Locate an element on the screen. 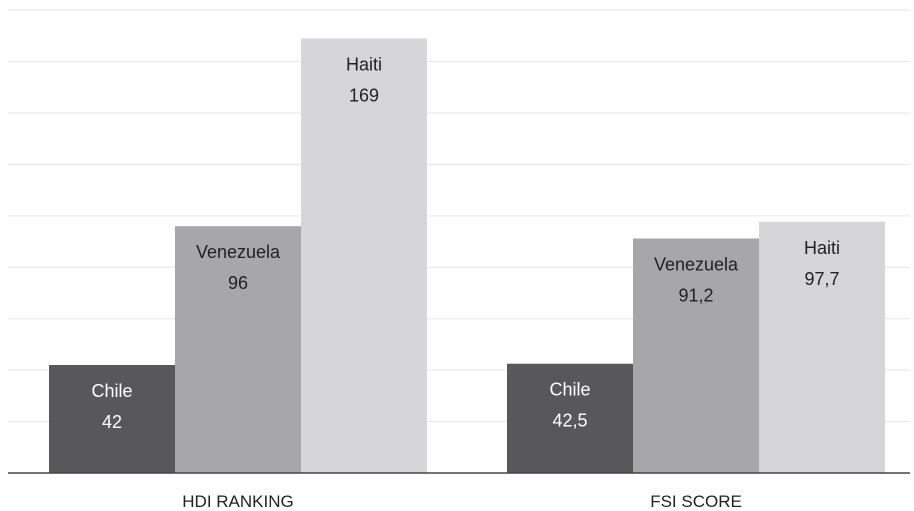 The image size is (914, 511). bar-venezuela-fsi is located at coordinates (696, 355).